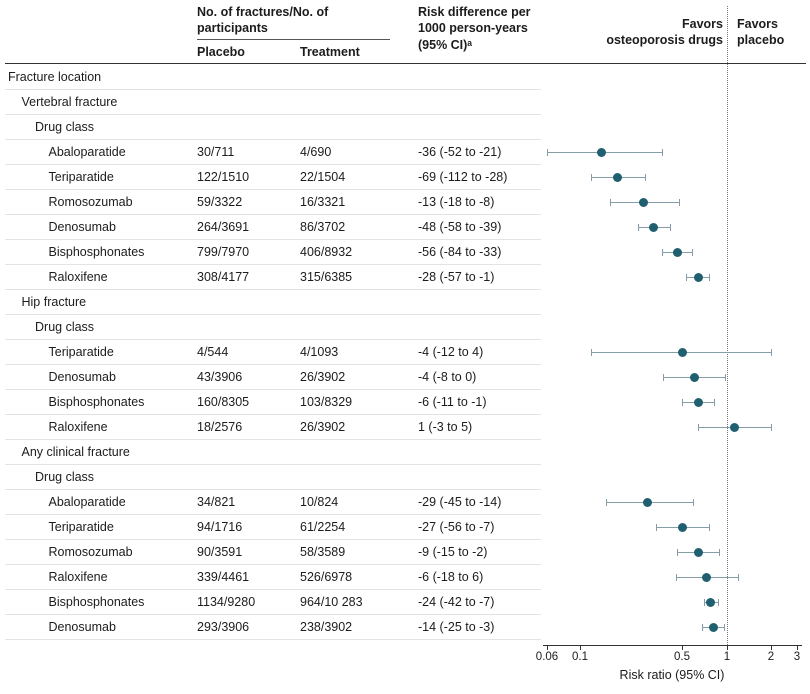 This screenshot has width=810, height=694. What do you see at coordinates (220, 427) in the screenshot?
I see `placebo-count: 18/2576` at bounding box center [220, 427].